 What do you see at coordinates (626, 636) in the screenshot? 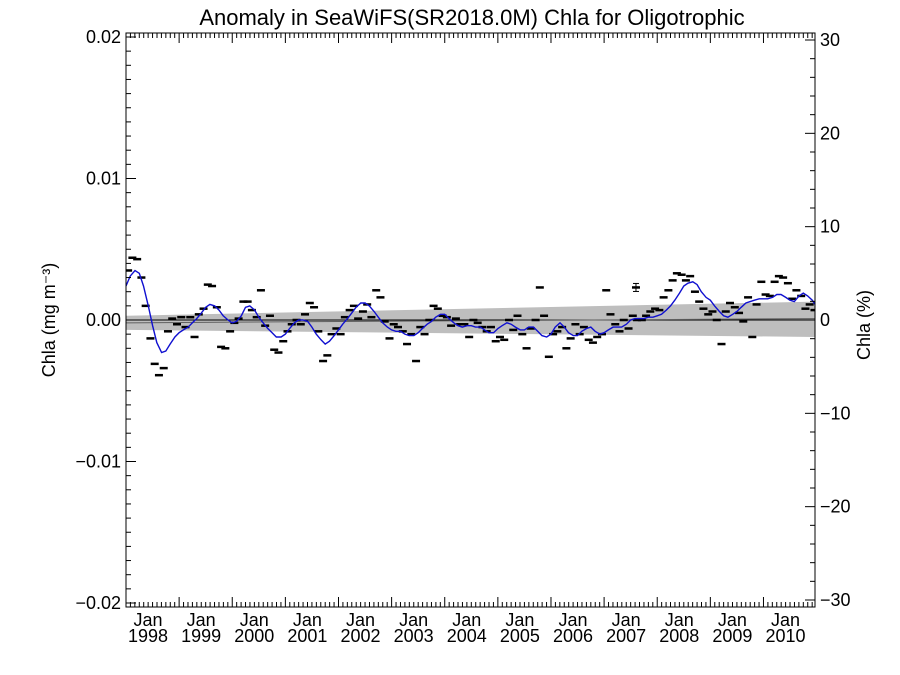
I see `x-tick-label-year: 2007` at bounding box center [626, 636].